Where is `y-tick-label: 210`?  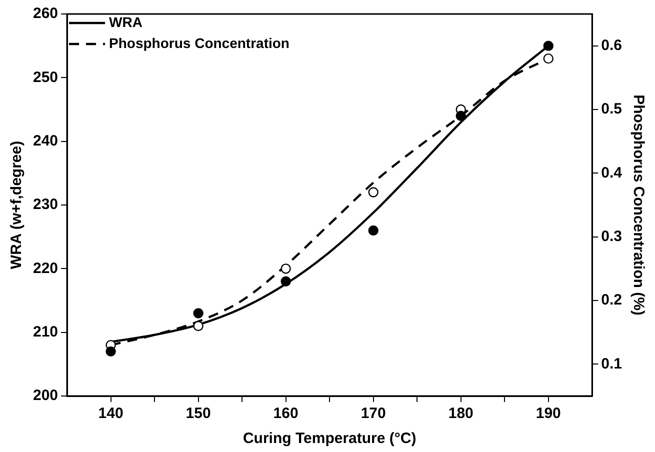 y-tick-label: 210 is located at coordinates (45, 331).